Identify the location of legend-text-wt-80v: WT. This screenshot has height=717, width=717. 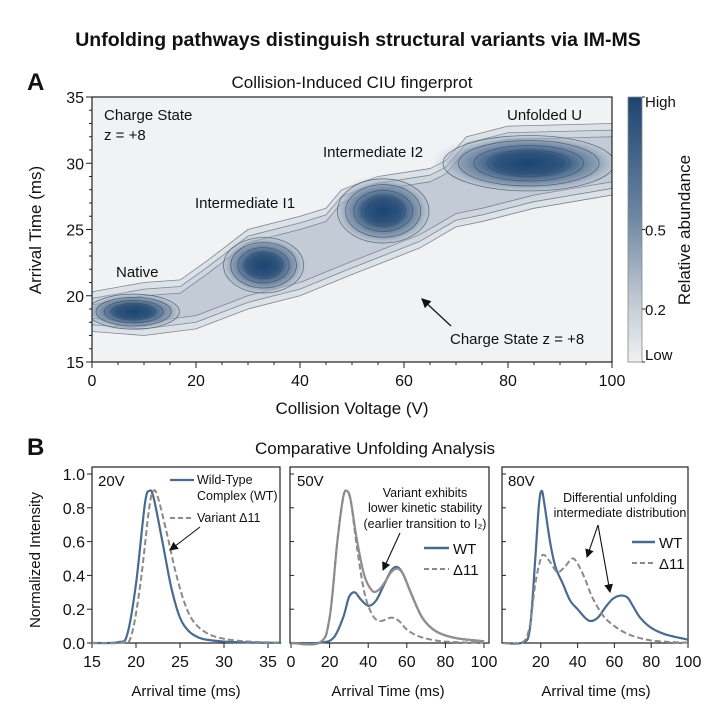
(670, 543).